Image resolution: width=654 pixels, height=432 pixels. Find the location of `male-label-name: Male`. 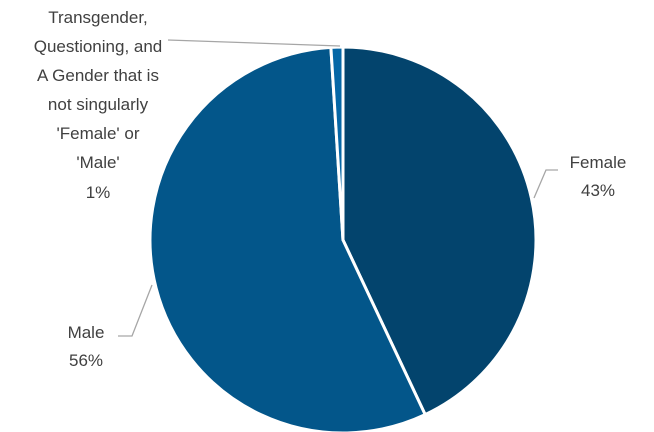

male-label-name: Male is located at coordinates (86, 332).